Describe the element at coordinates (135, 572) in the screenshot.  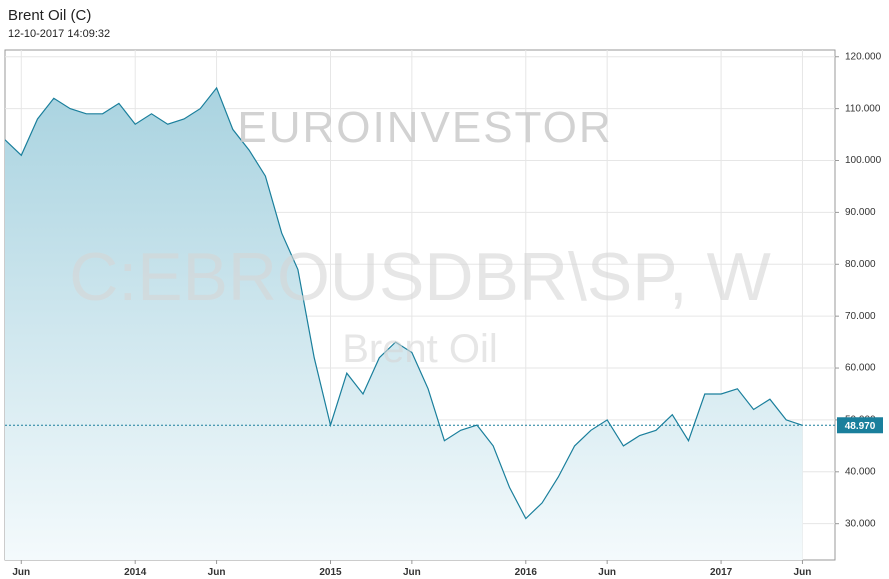
I see `x-tick-label: 2014` at that location.